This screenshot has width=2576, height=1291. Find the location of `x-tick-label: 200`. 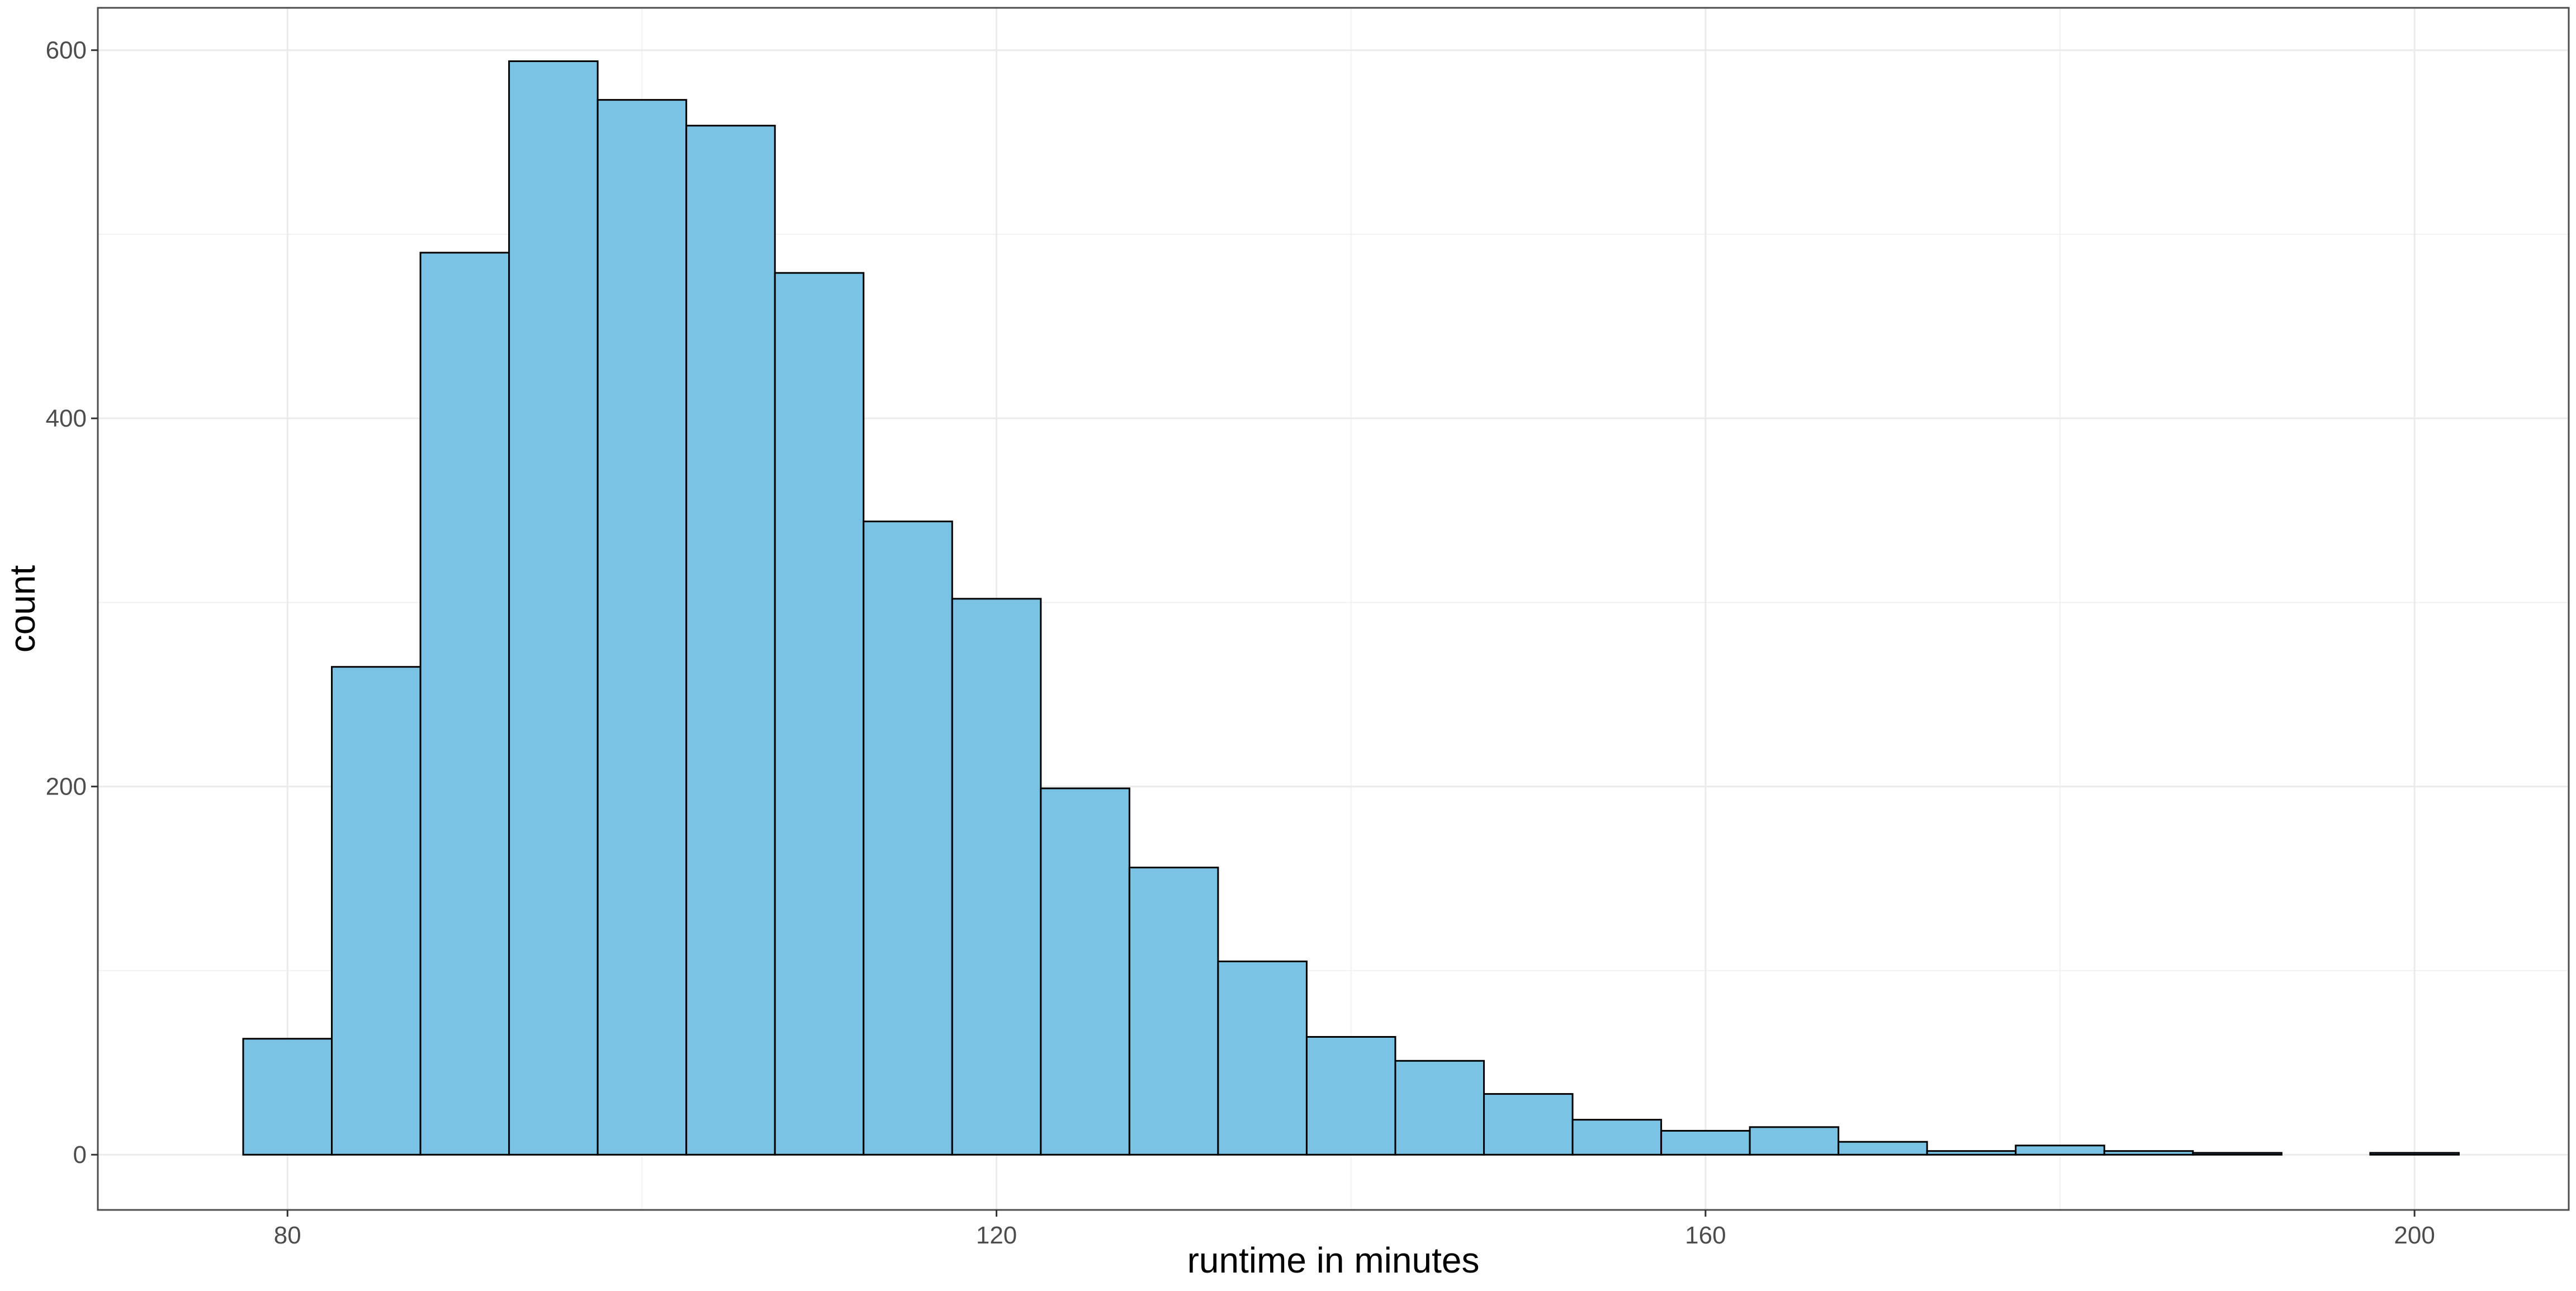

x-tick-label: 200 is located at coordinates (2415, 1235).